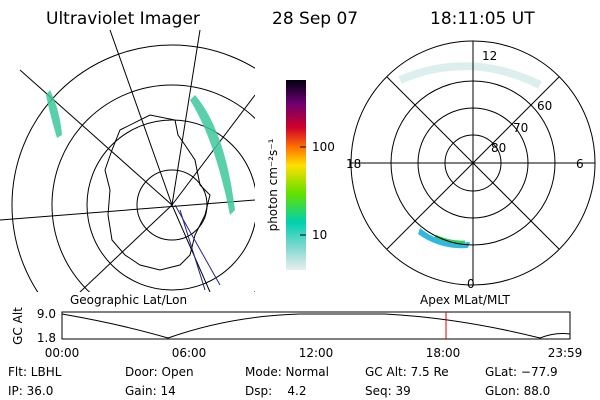 Image resolution: width=600 pixels, height=400 pixels. I want to click on footer-item: GLat: −77.9, so click(521, 372).